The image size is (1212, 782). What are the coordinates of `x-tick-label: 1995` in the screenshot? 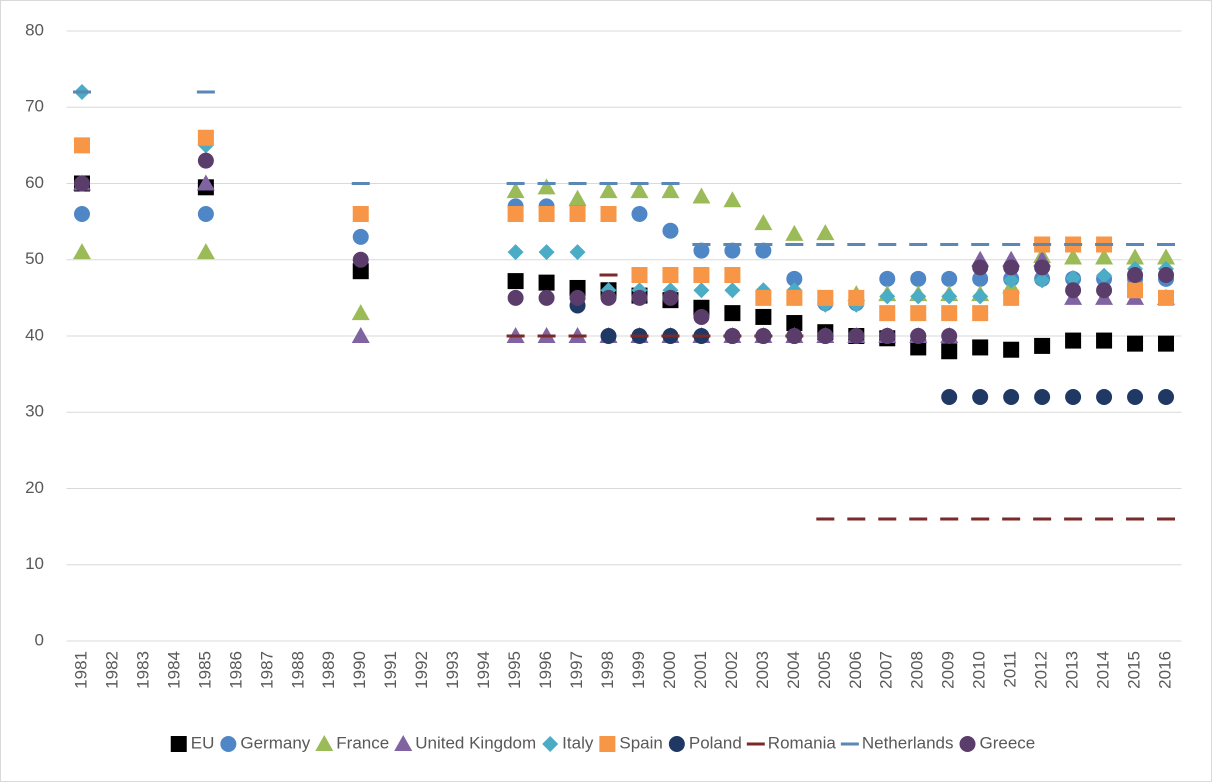 It's located at (514, 670).